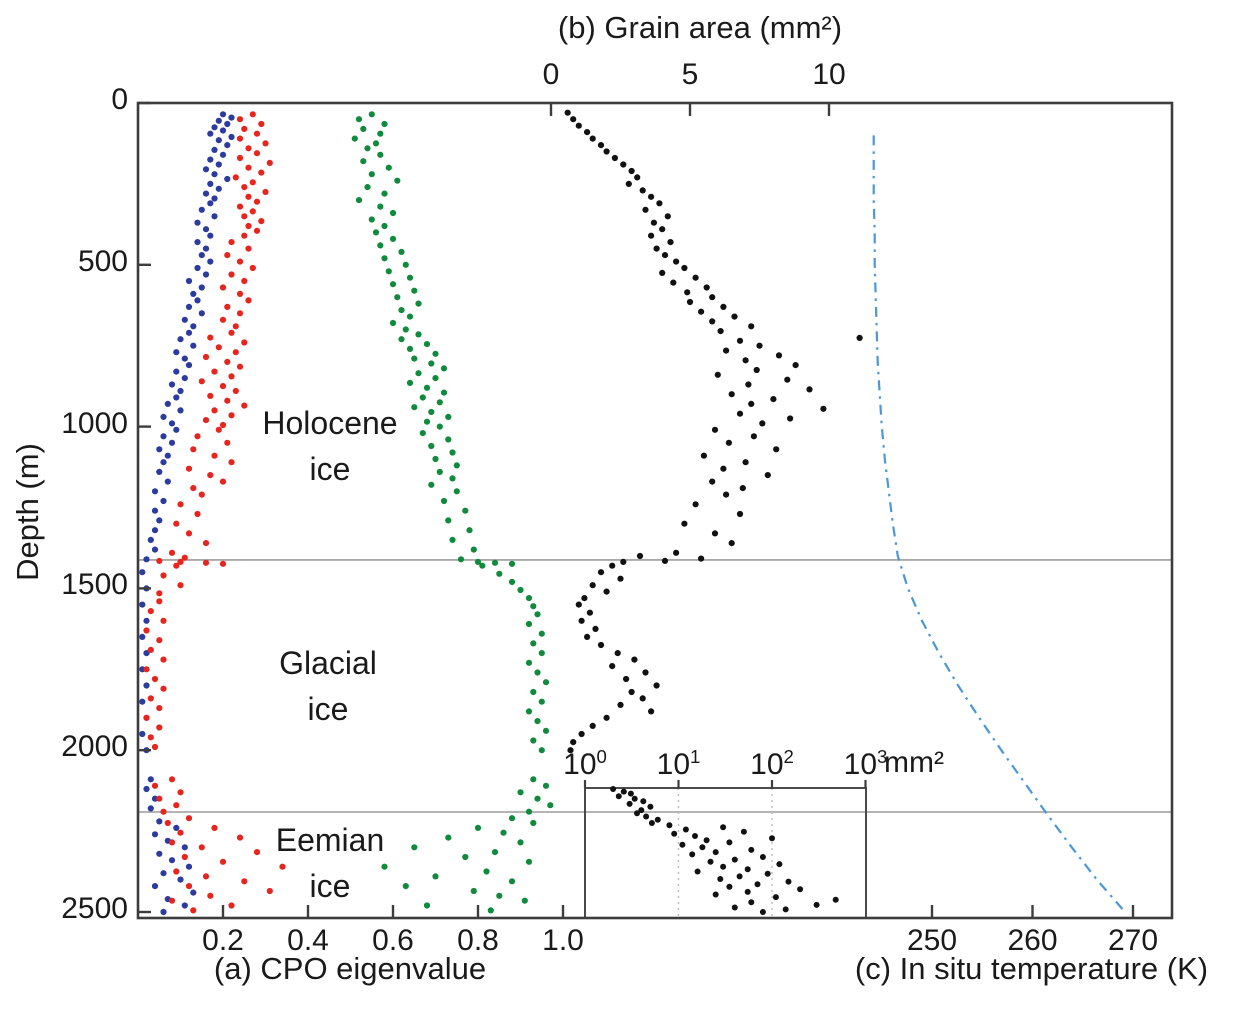 This screenshot has height=1017, width=1243. What do you see at coordinates (187, 513) in the screenshot?
I see `series-smallest-eigenvalue` at bounding box center [187, 513].